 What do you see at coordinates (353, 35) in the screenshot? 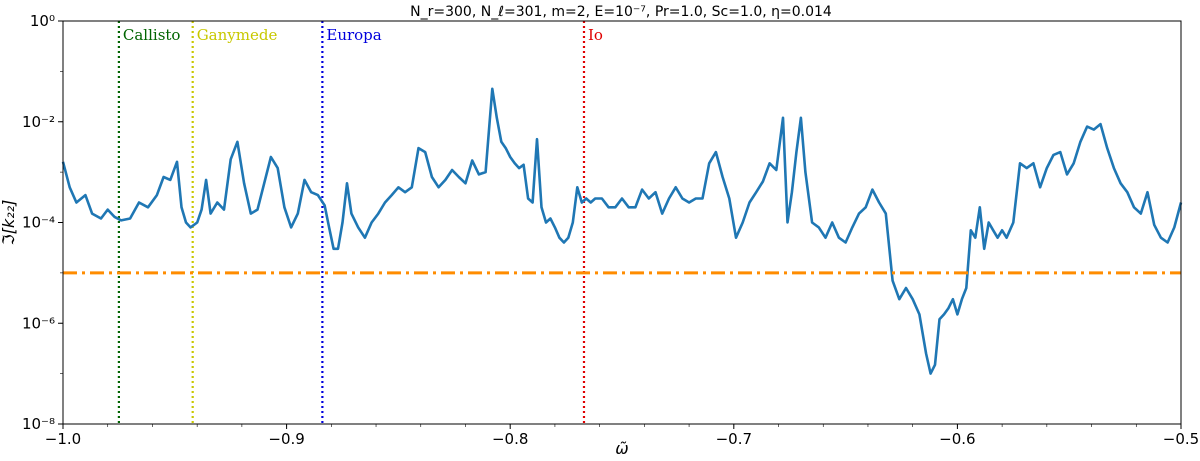
I see `vline-label-europa: Europa` at bounding box center [353, 35].